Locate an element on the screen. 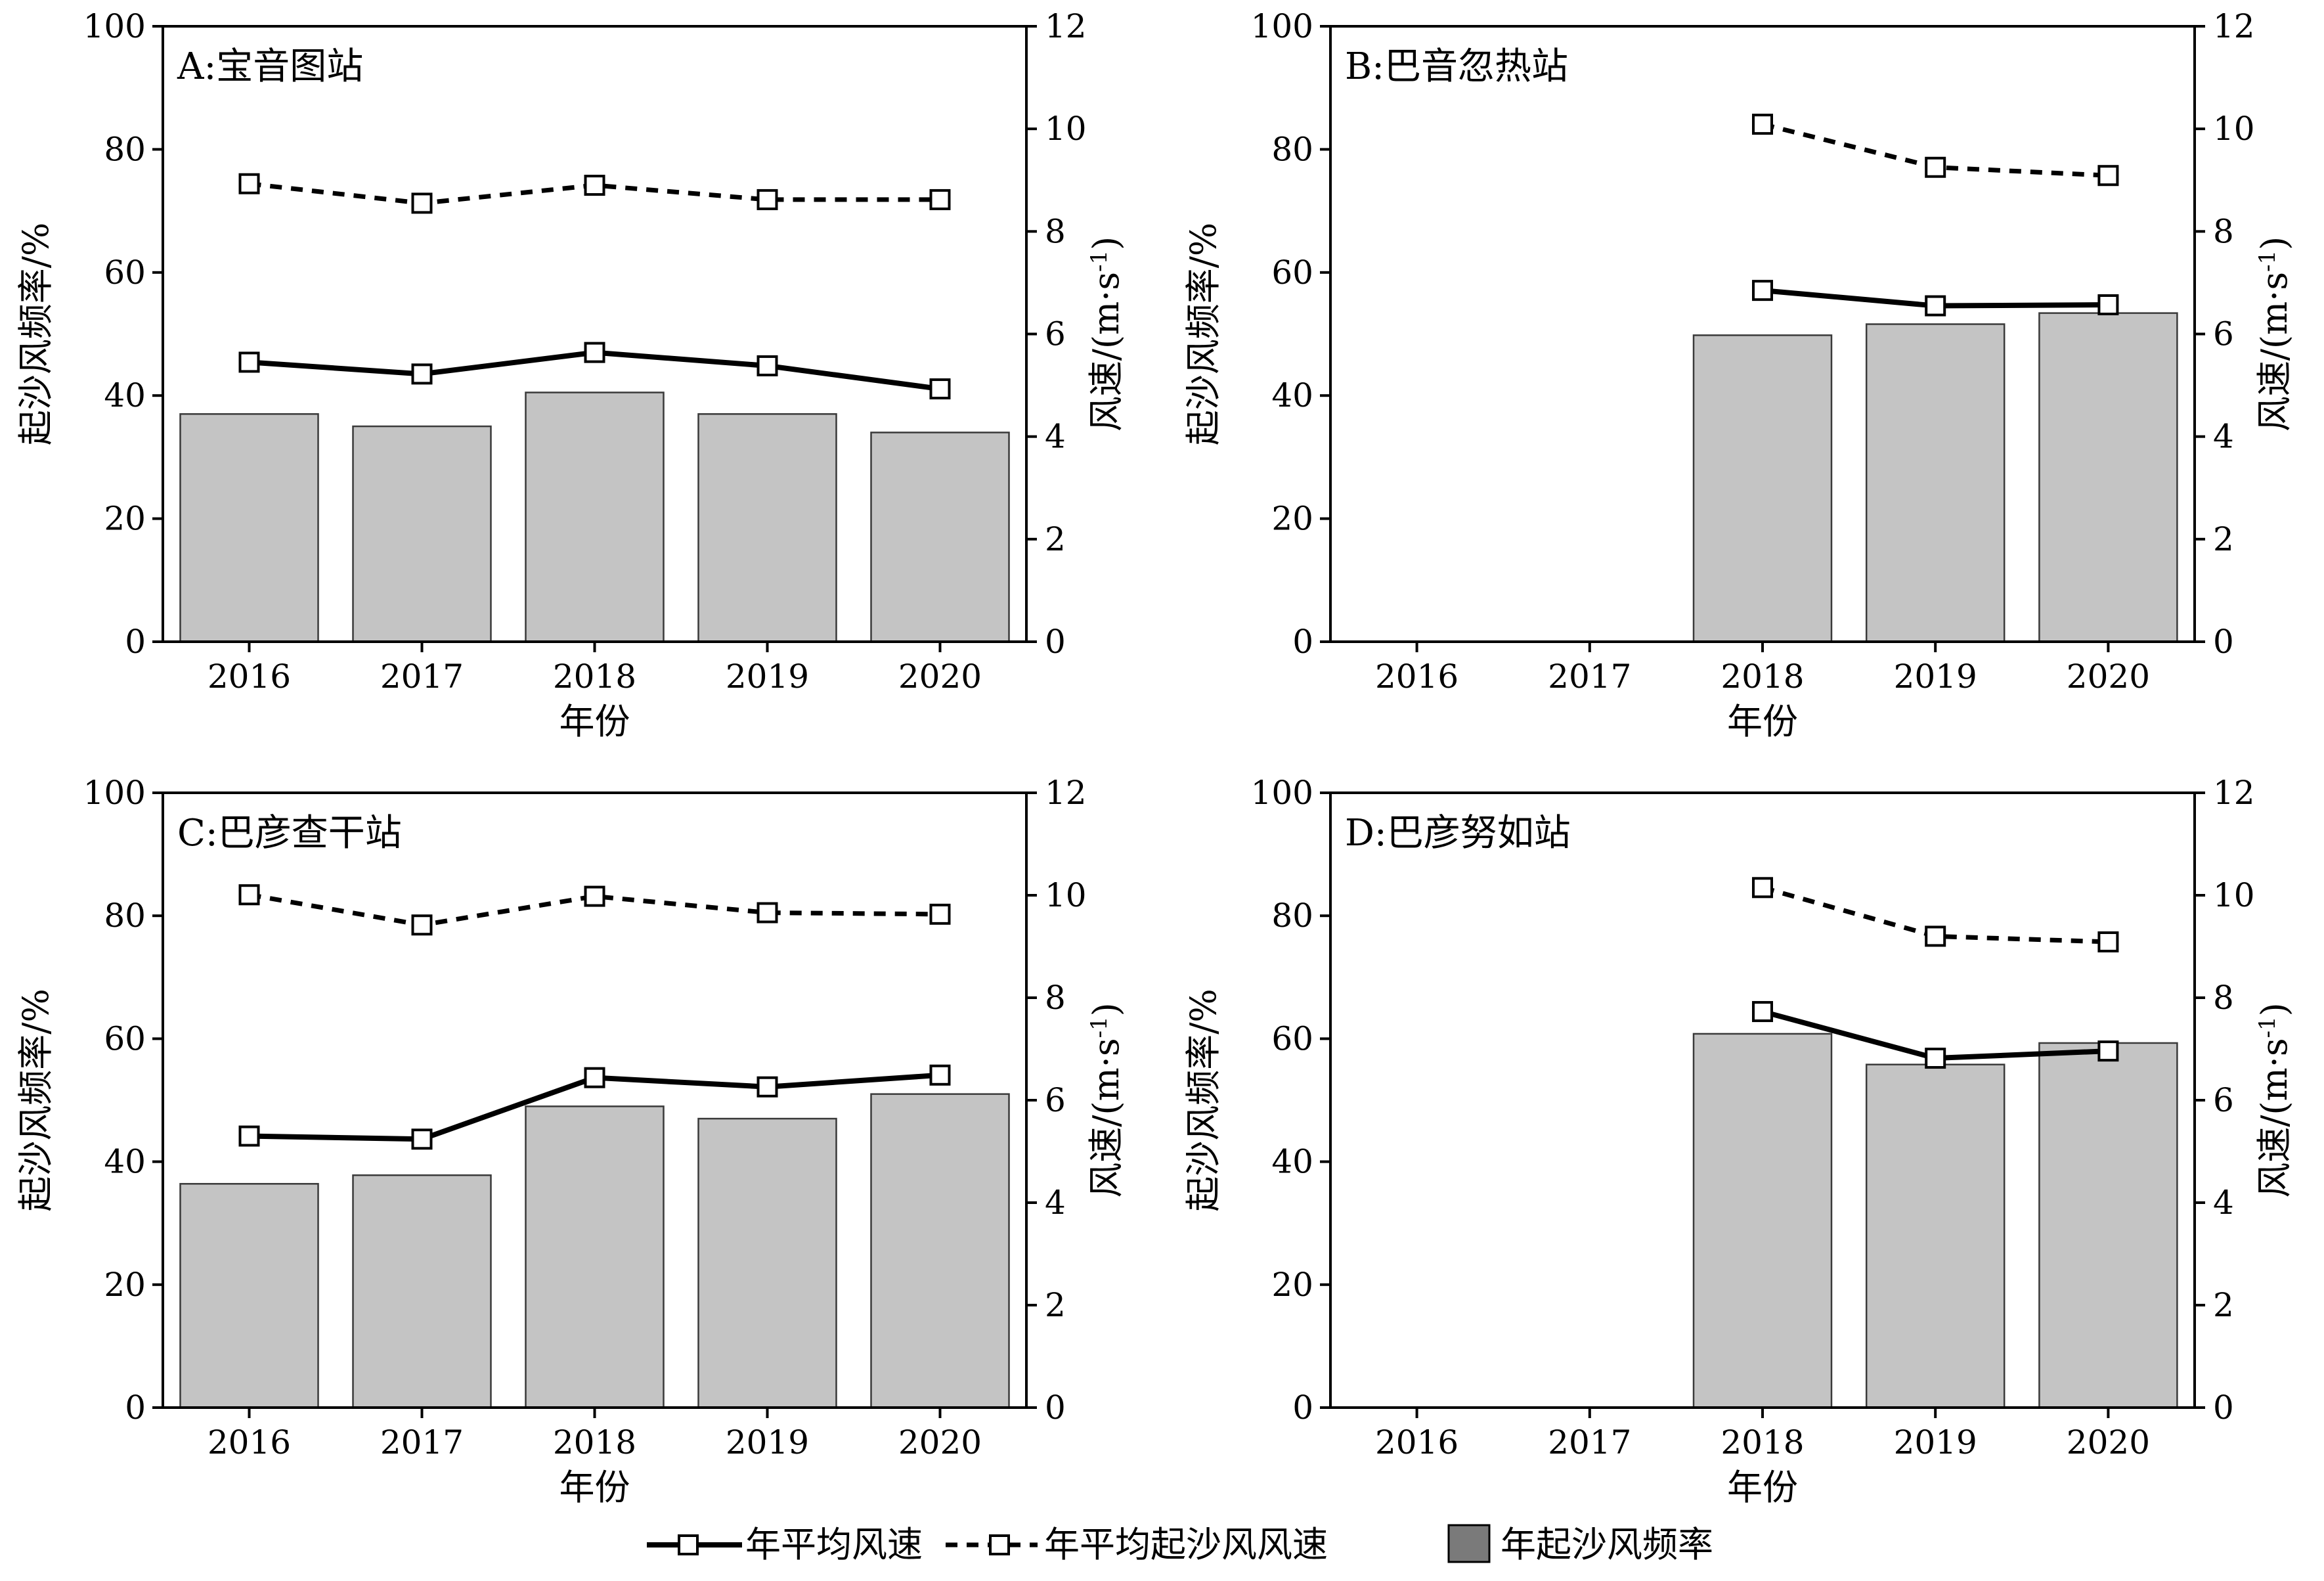  panel-title: A:宝音图站 is located at coordinates (270, 66).